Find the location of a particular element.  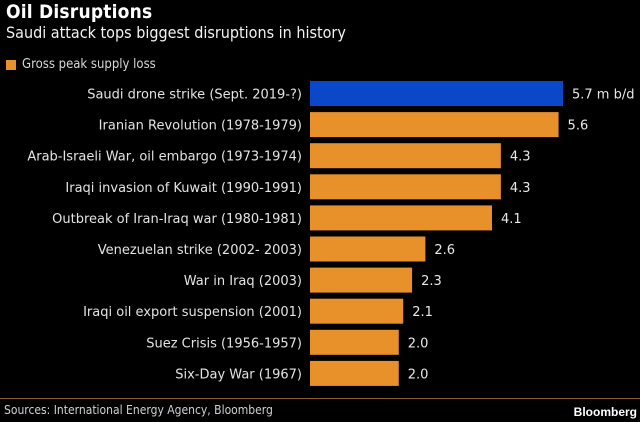

bar-row: Iranian Revolution (1978-1979) 5.6 is located at coordinates (344, 125).